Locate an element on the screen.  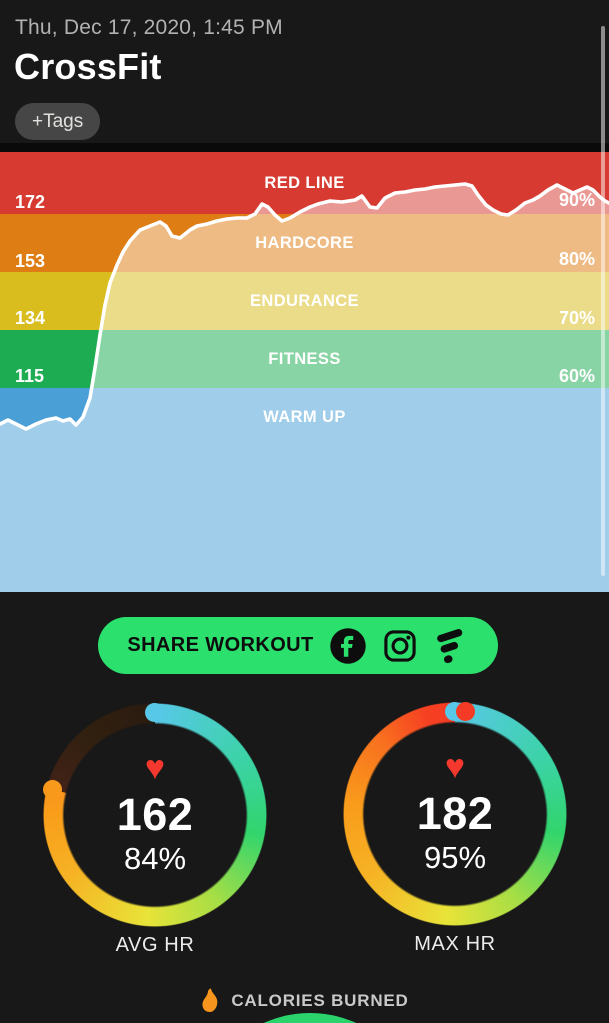
divider is located at coordinates (304, 147).